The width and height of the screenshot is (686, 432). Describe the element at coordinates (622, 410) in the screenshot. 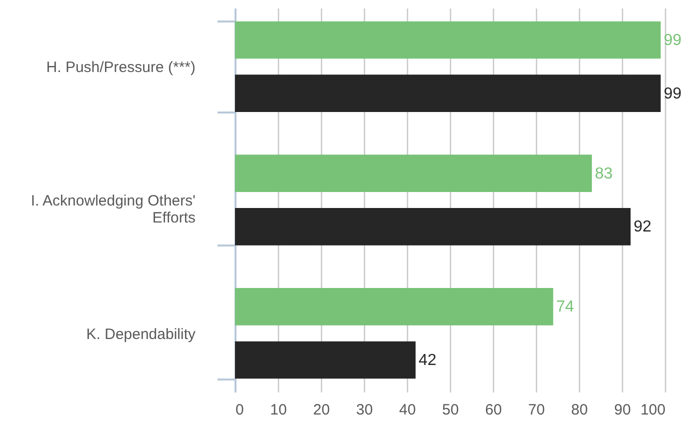

I see `x-tick-label: 90` at that location.